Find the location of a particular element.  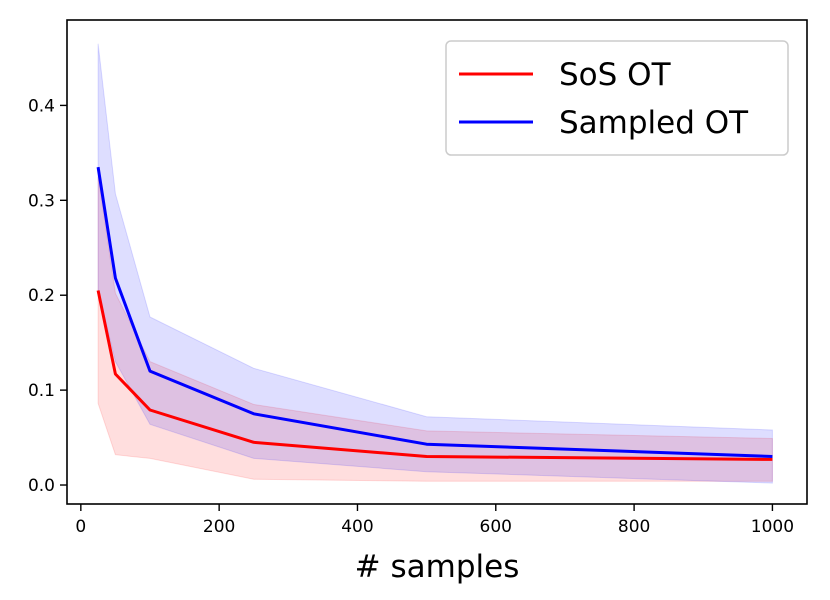

y-tick-label: 0.3 is located at coordinates (41, 201).